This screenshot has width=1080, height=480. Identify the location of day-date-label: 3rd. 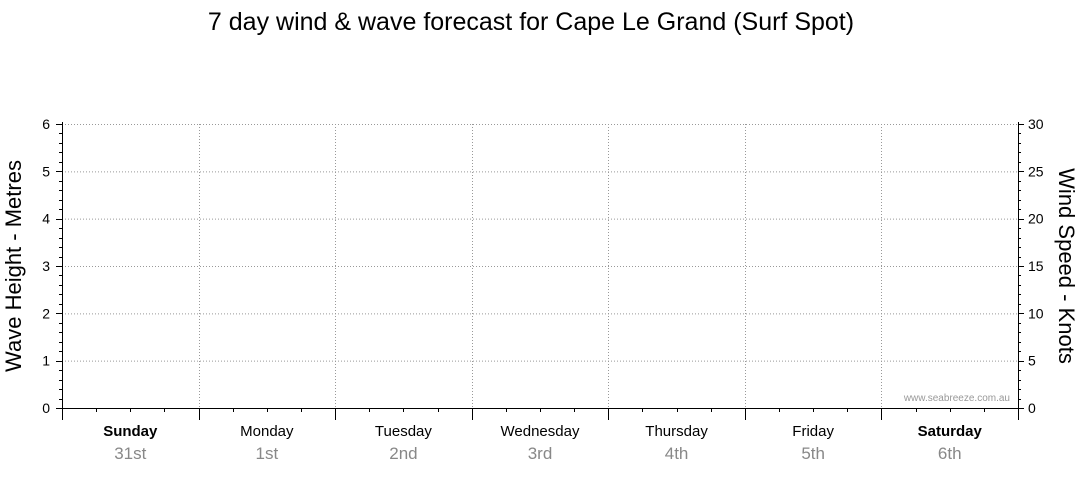
(540, 453).